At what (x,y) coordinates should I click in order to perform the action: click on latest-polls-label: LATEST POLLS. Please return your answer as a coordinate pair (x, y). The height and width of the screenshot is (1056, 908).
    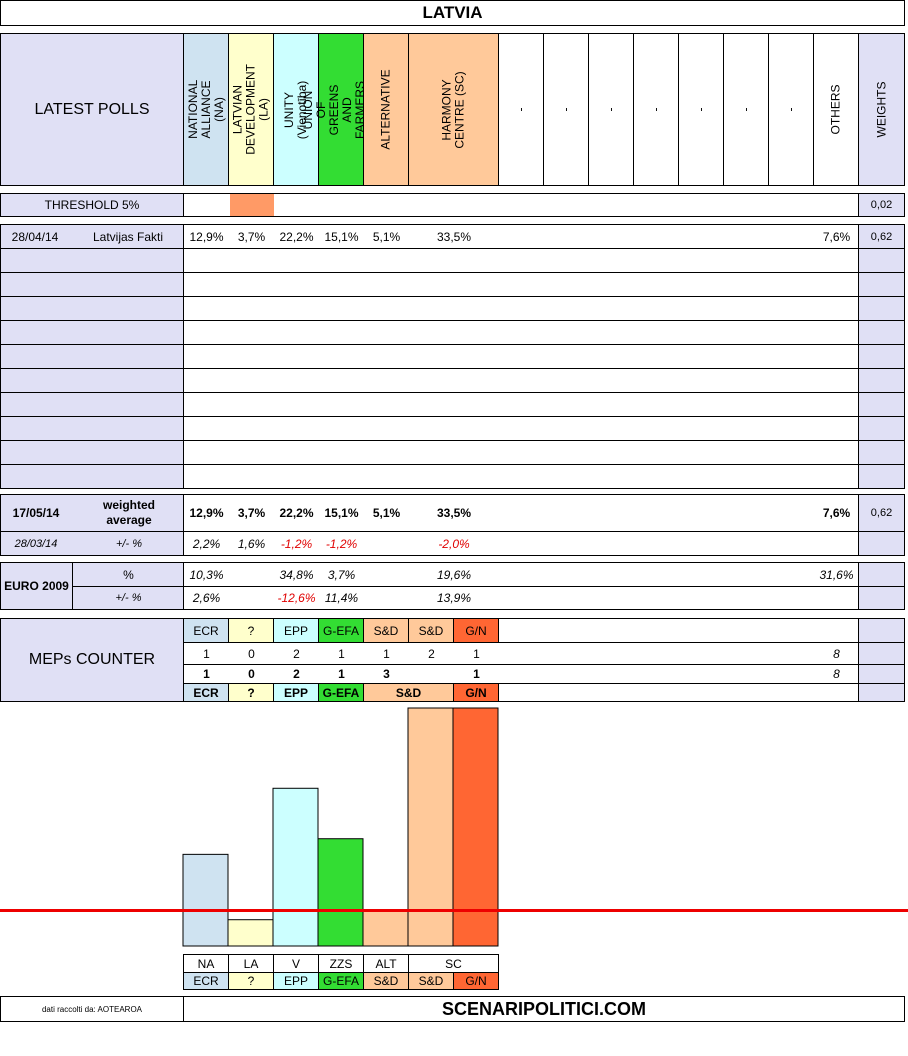
    Looking at the image, I should click on (92, 109).